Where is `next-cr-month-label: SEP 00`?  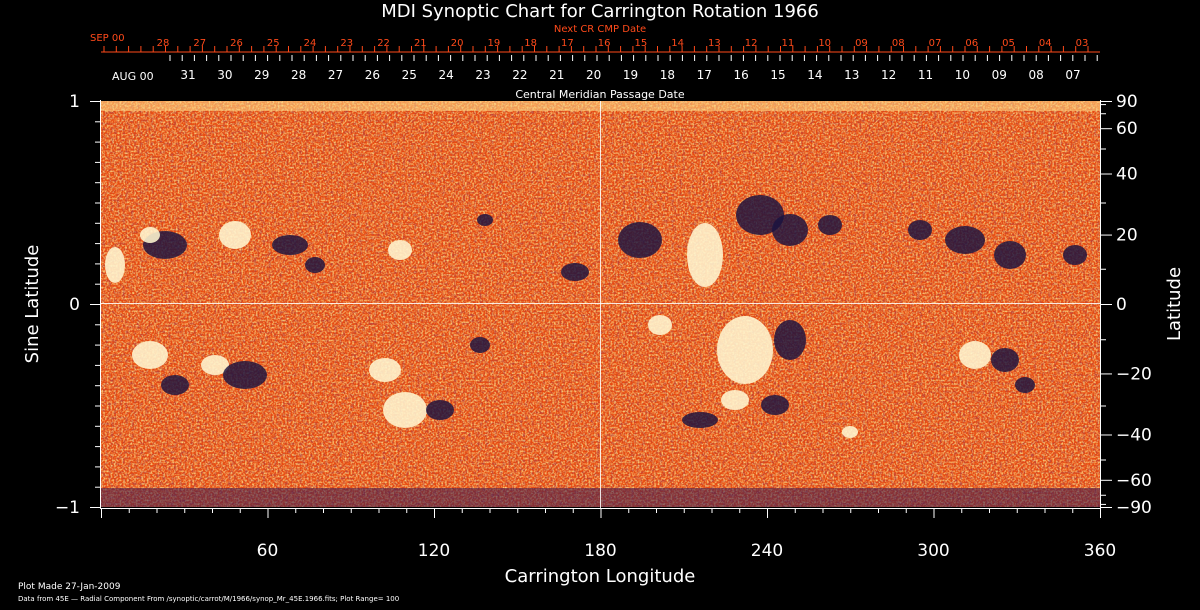
next-cr-month-label: SEP 00 is located at coordinates (107, 38).